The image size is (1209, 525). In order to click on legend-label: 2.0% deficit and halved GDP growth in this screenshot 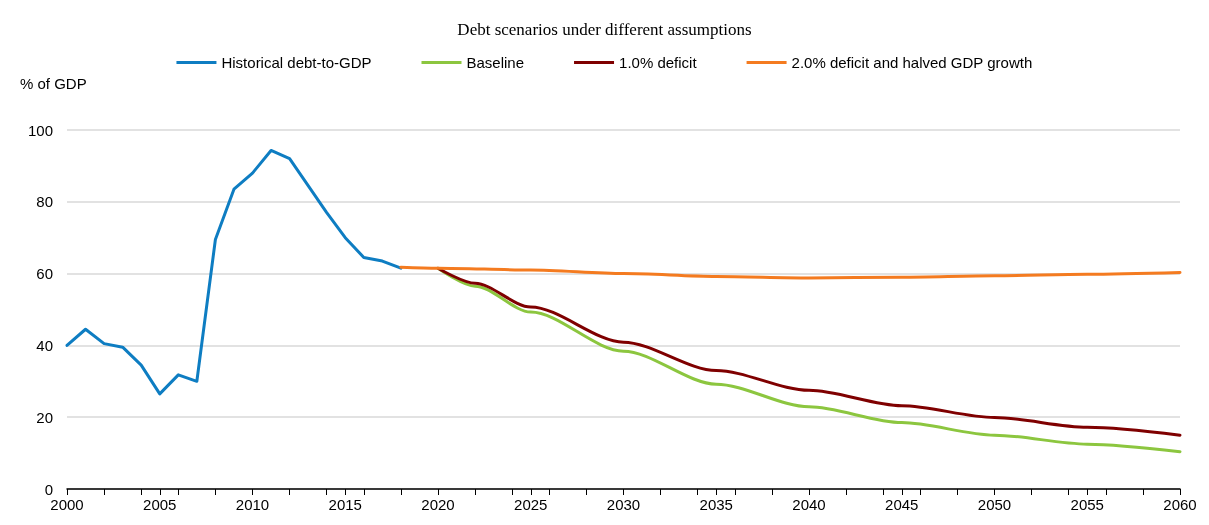, I will do `click(912, 62)`.